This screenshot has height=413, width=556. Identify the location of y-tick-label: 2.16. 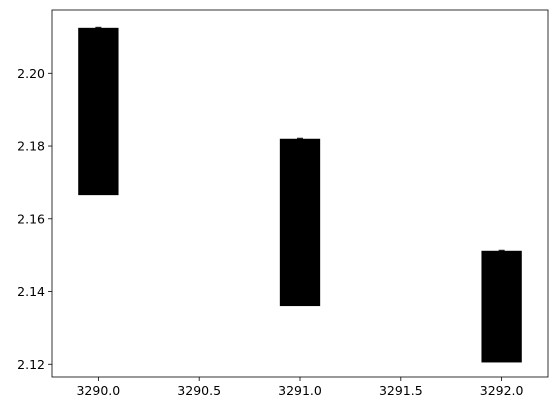
(31, 218).